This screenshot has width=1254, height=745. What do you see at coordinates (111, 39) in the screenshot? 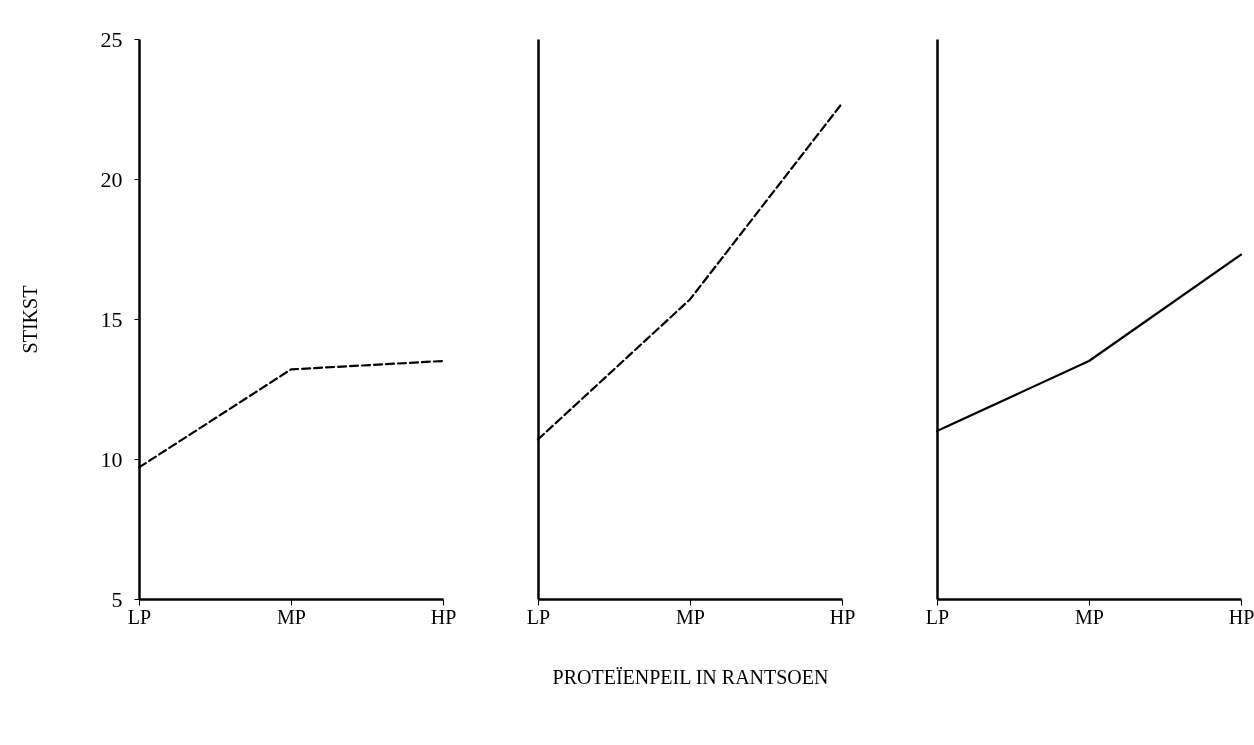
I see `y-tick-label: 25` at bounding box center [111, 39].